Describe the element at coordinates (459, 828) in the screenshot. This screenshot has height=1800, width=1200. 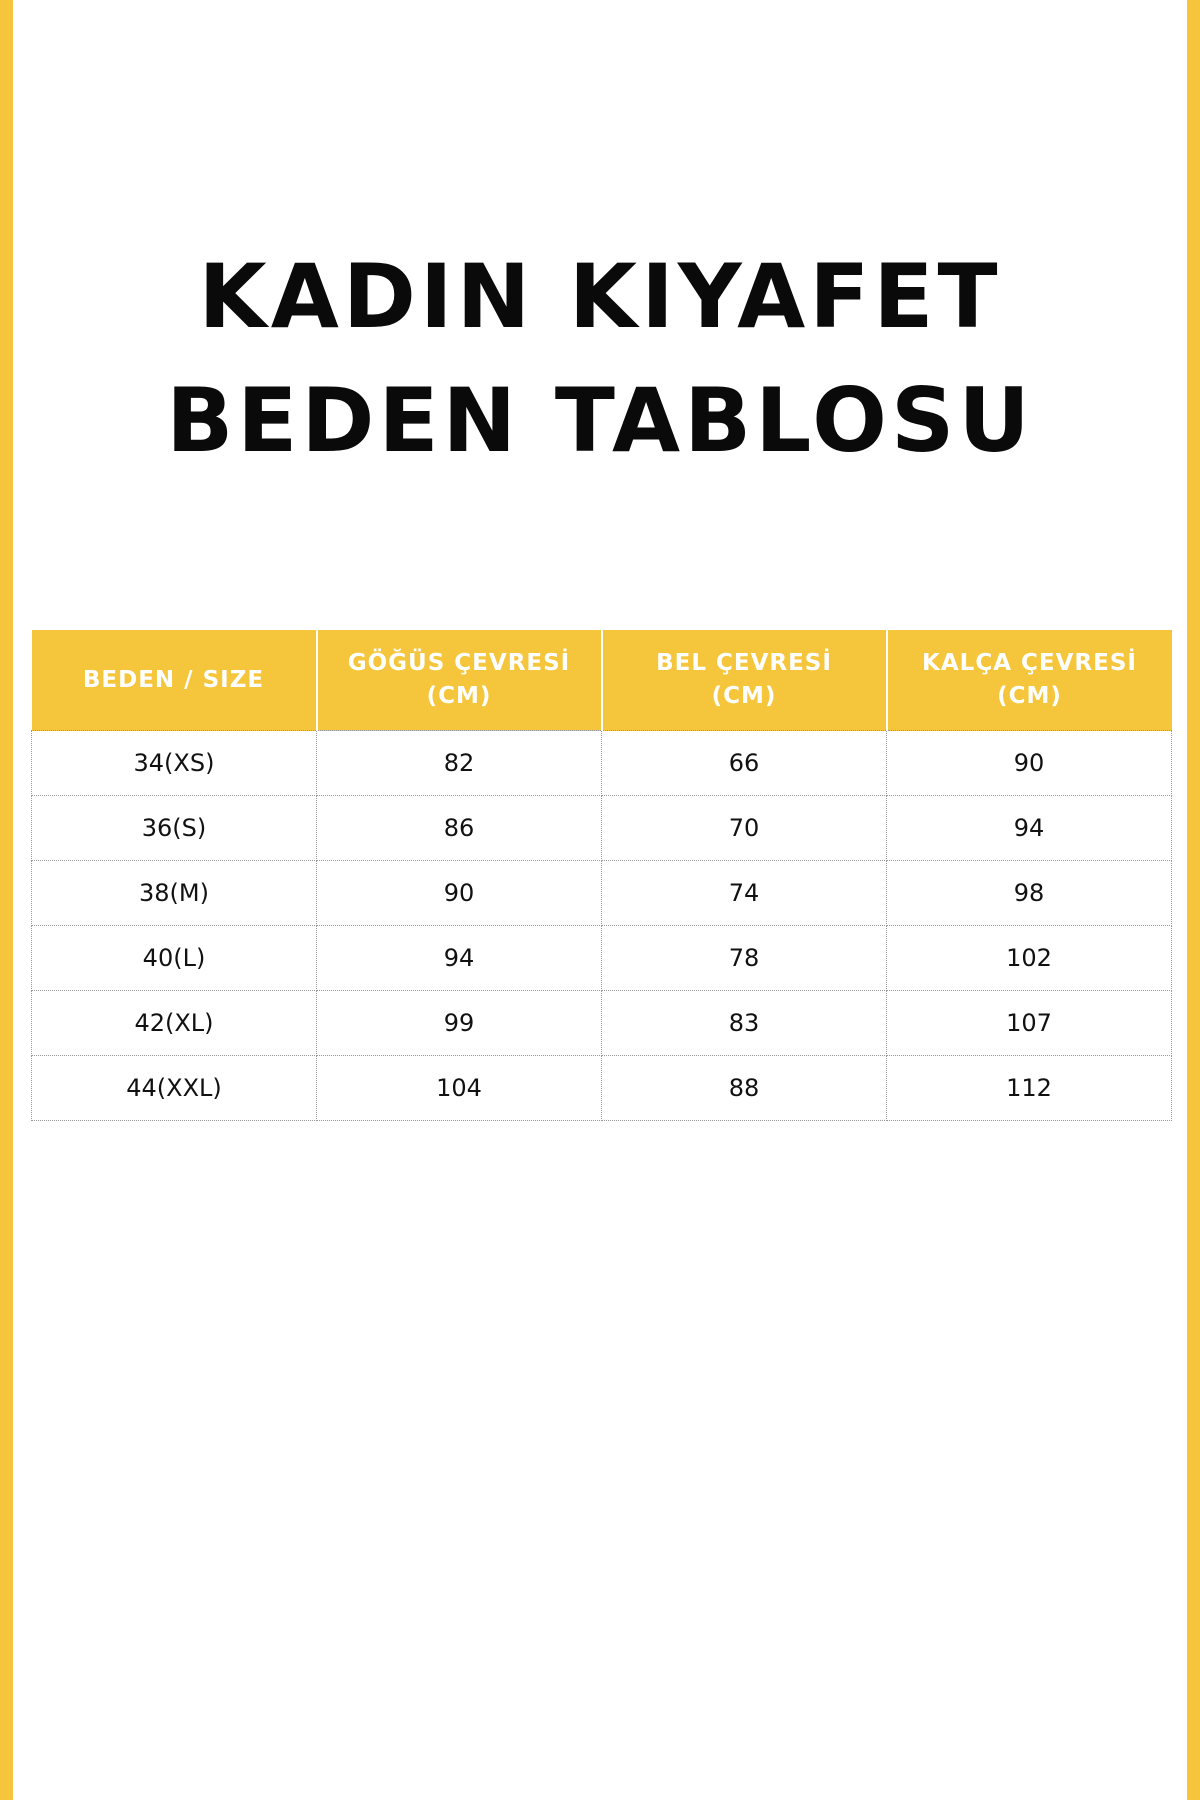
I see `table-cell: 86` at that location.